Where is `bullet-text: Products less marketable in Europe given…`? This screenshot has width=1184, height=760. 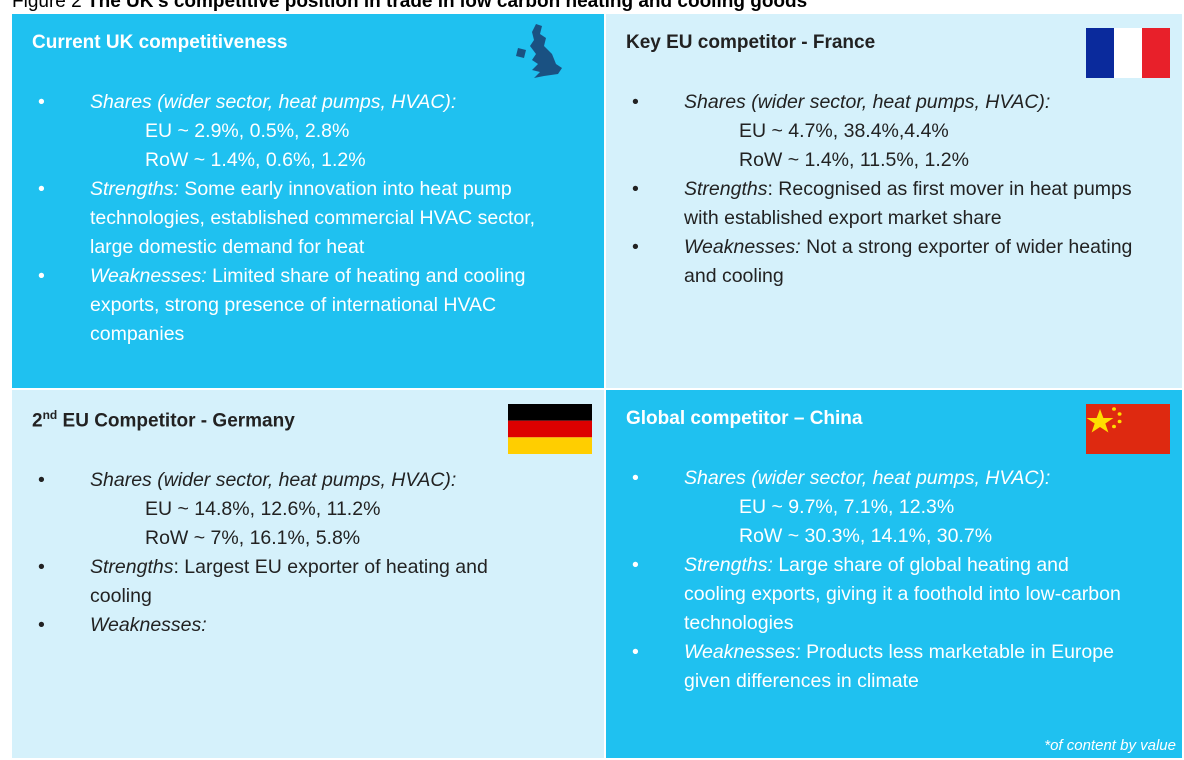
bullet-text: Products less marketable in Europe given… is located at coordinates (899, 666).